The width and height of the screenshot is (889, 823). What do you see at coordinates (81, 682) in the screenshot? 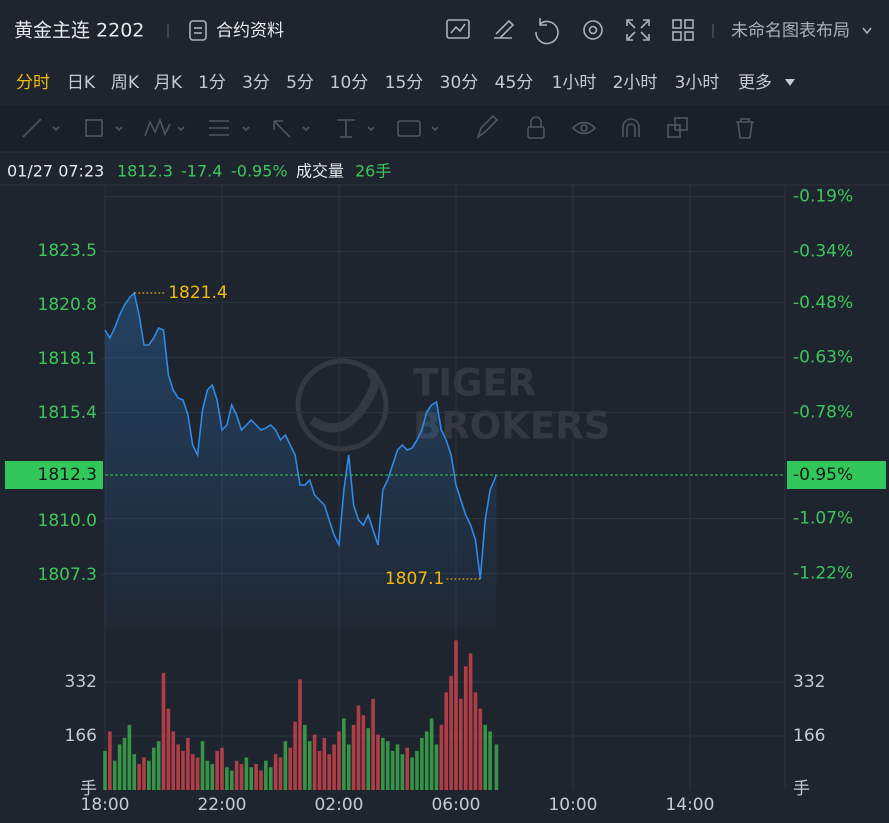
I see `volume-tick-label: 332` at bounding box center [81, 682].